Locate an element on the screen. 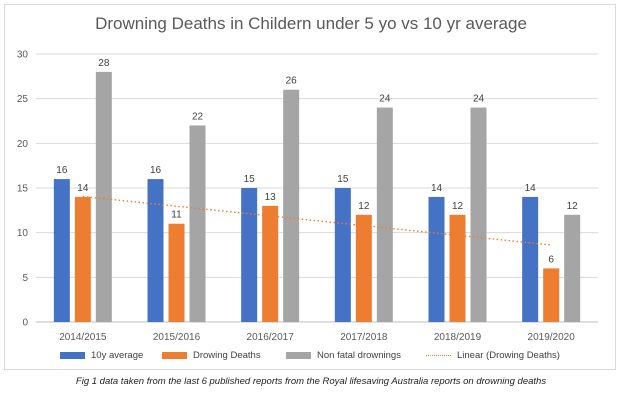 The height and width of the screenshot is (400, 622). legend-swatch-linear-trend is located at coordinates (438, 355).